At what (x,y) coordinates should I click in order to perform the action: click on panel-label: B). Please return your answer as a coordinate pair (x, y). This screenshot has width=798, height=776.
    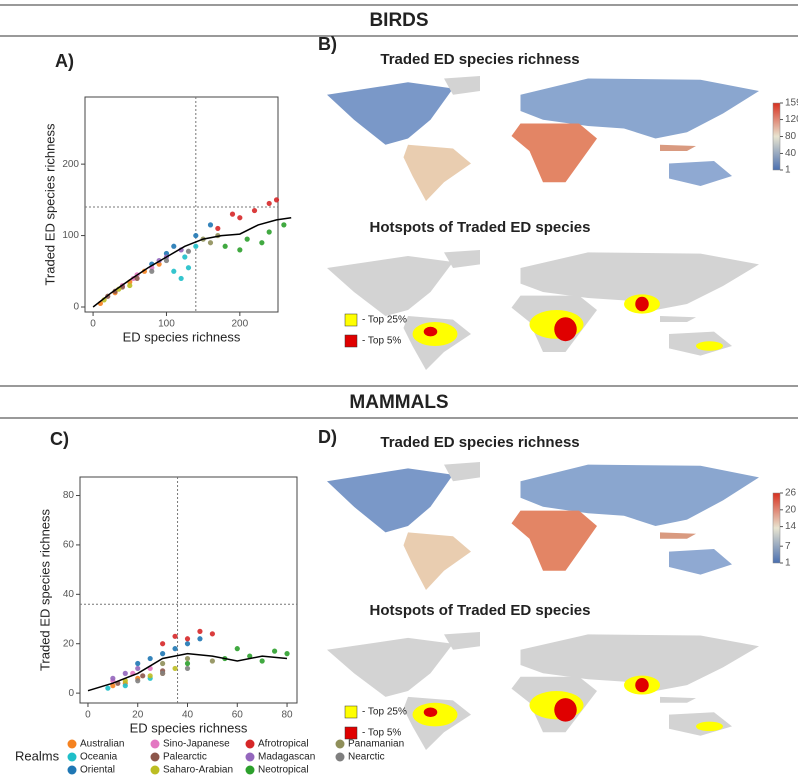
    Looking at the image, I should click on (327, 44).